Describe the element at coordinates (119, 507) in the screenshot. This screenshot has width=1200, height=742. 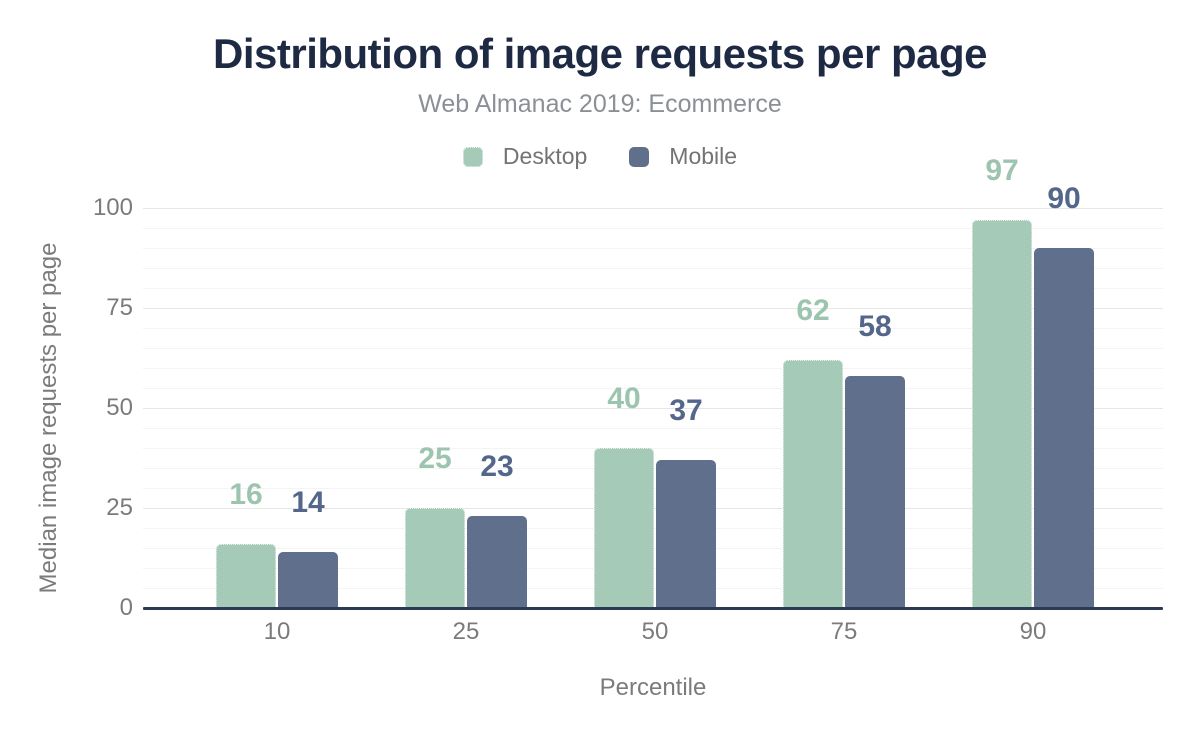
I see `y-tick-label-25: 25` at that location.